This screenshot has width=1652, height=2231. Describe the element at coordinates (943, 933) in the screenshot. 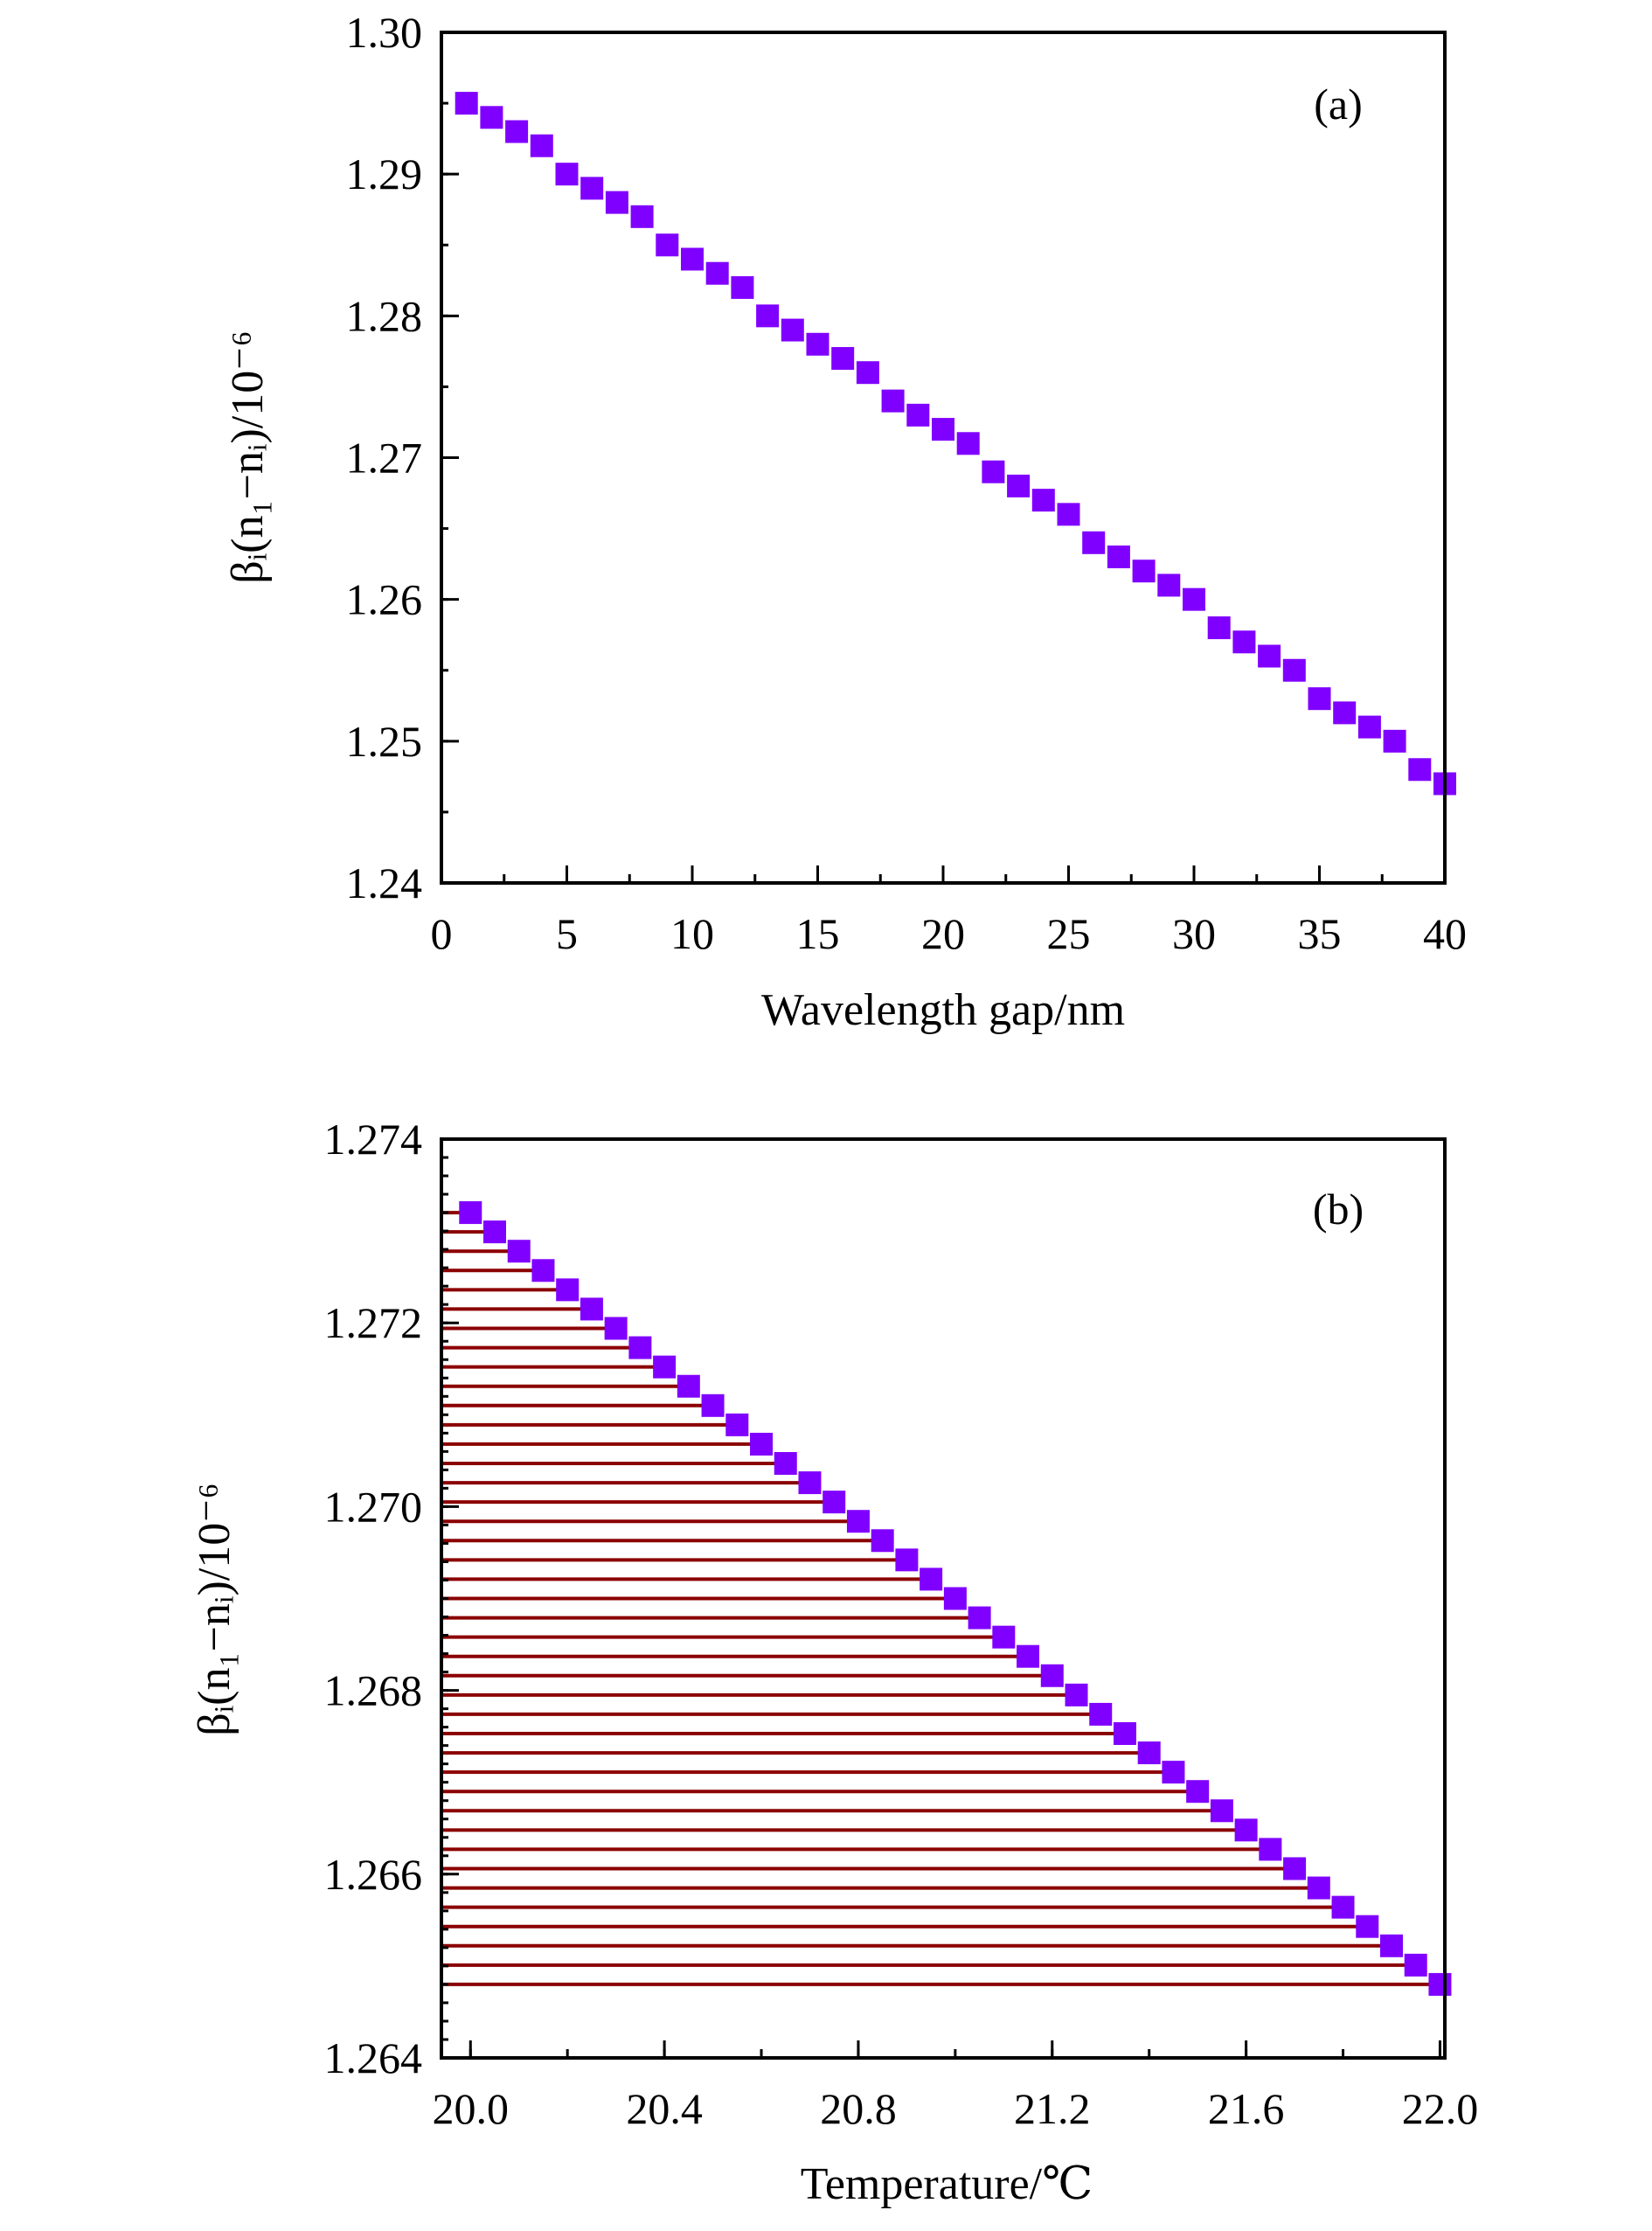

I see `x-tick-label: 20` at that location.